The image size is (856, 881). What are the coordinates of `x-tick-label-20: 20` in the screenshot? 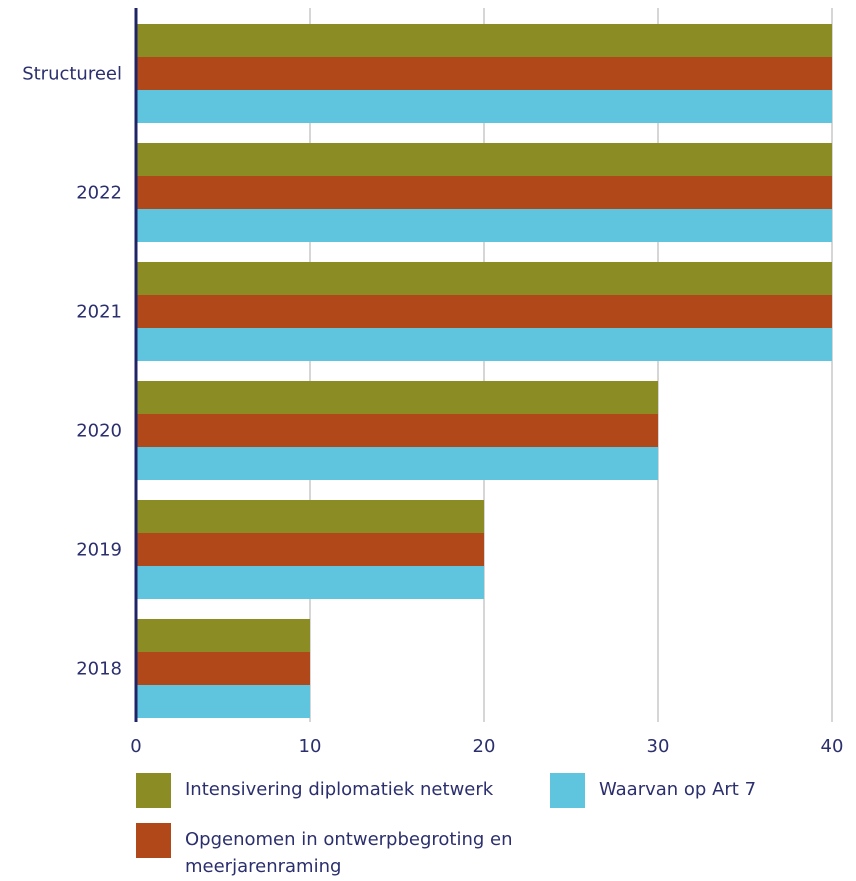 It's located at (484, 746).